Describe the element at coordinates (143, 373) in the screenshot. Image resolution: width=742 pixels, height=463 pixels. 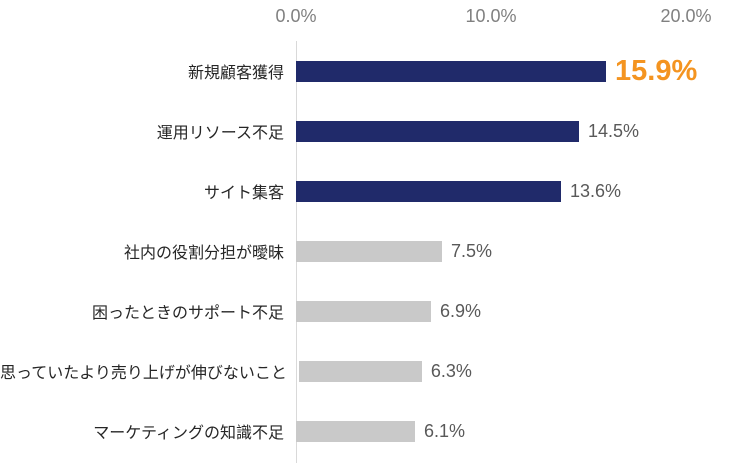
I see `category-label: 思っていたより売り上げが伸びないこと` at that location.